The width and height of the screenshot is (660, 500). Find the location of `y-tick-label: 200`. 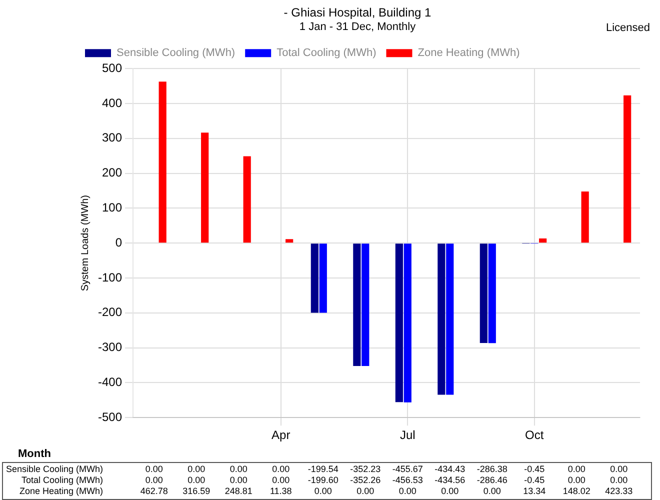

y-tick-label: 200 is located at coordinates (112, 173).